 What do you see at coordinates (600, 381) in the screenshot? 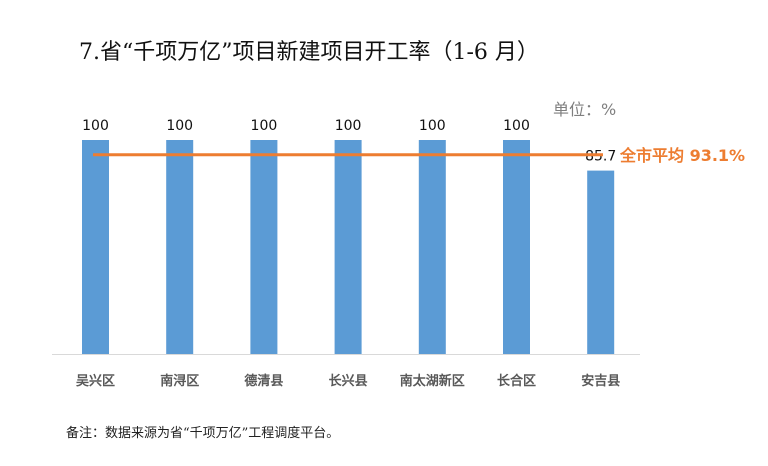
I see `category-label-6: 安吉县` at bounding box center [600, 381].